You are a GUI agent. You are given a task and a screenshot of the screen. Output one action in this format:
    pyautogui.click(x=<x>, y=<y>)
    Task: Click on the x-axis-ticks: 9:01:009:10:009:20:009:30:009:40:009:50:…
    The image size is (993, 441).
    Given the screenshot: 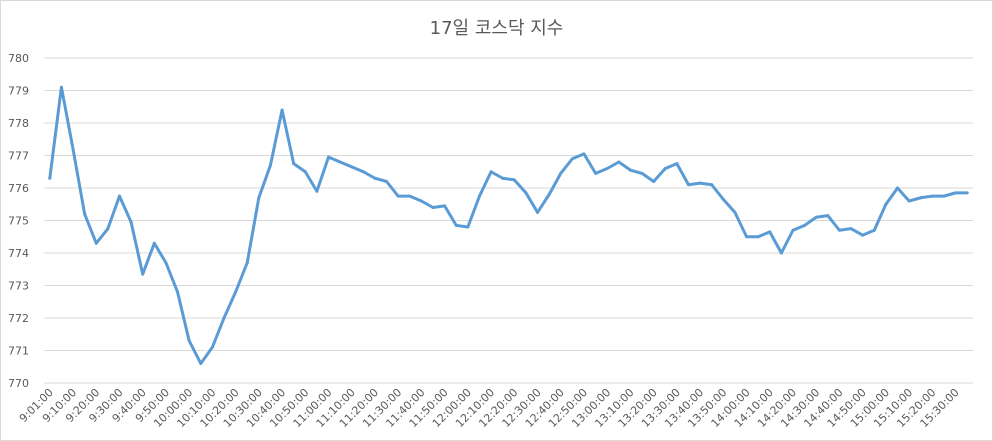 What is the action you would take?
    pyautogui.click(x=489, y=408)
    